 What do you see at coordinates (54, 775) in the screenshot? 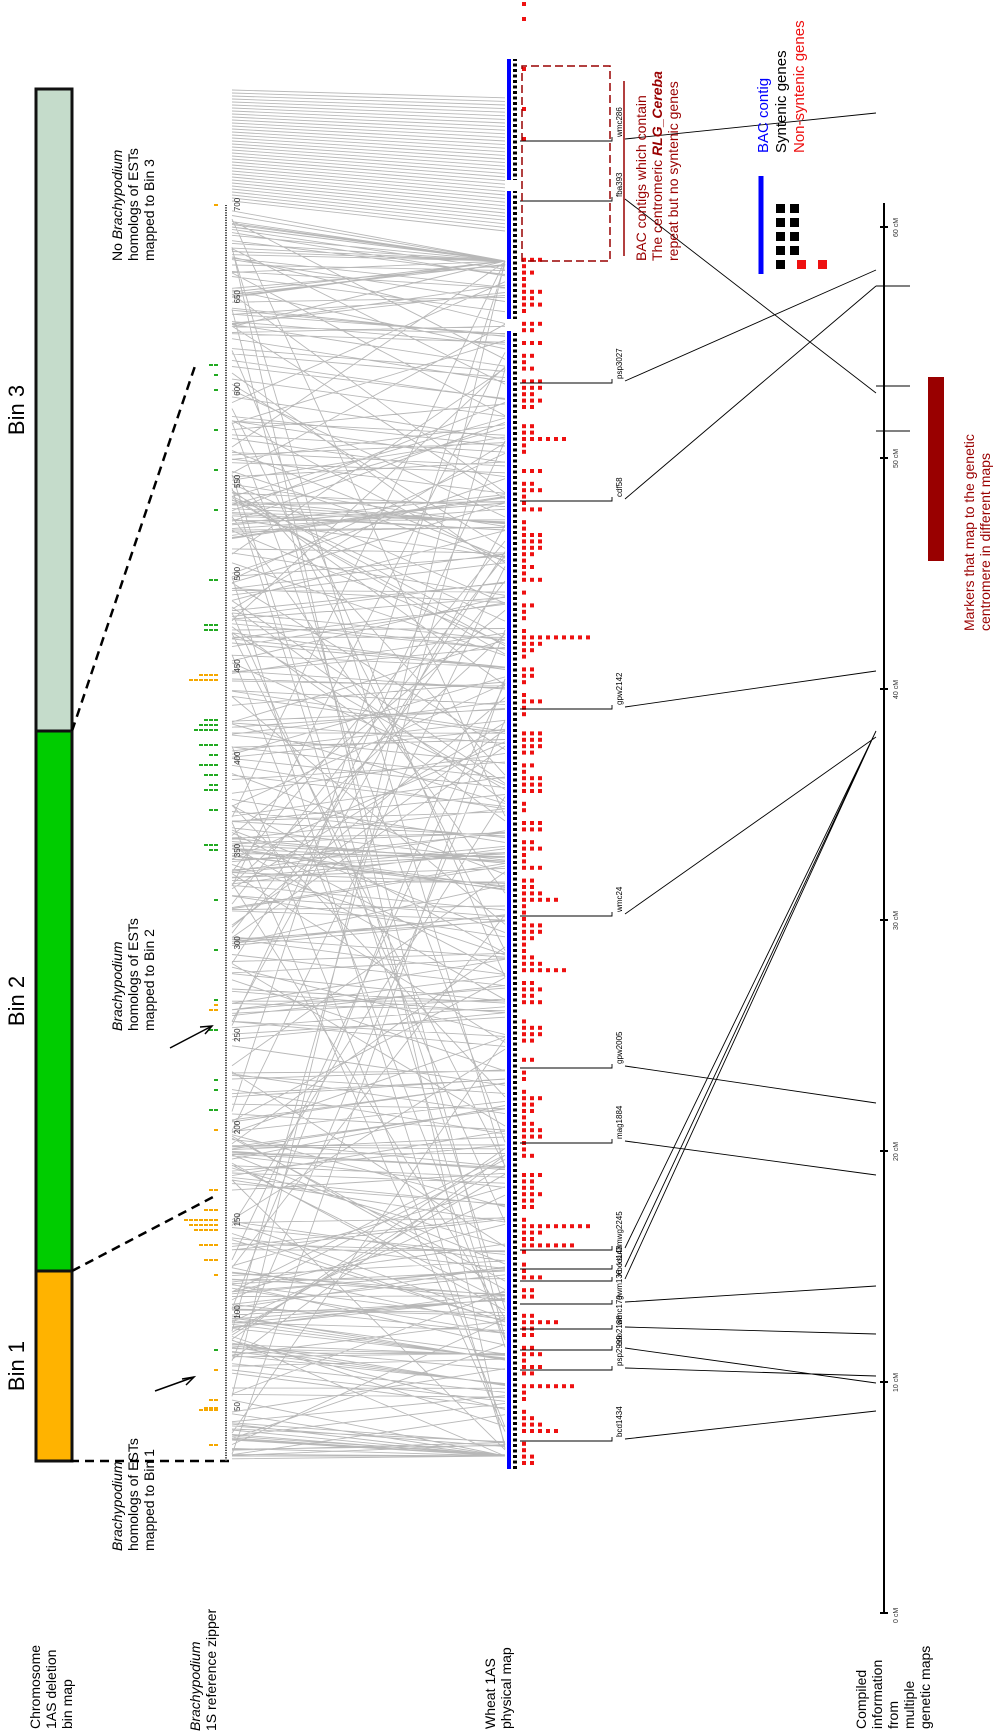
I see `deletion-bin-map` at bounding box center [54, 775].